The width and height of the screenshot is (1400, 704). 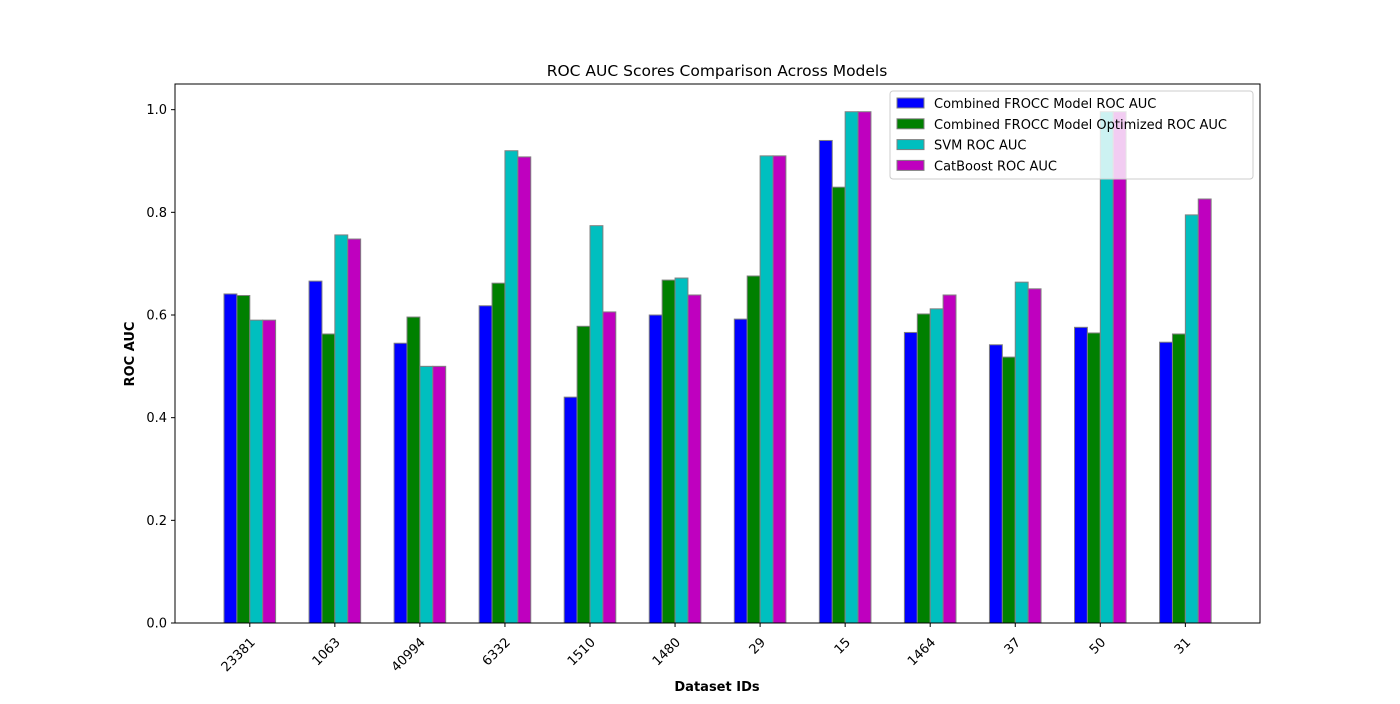 I want to click on chart-title: ROC AUC Scores Comparison Across Models, so click(x=717, y=71).